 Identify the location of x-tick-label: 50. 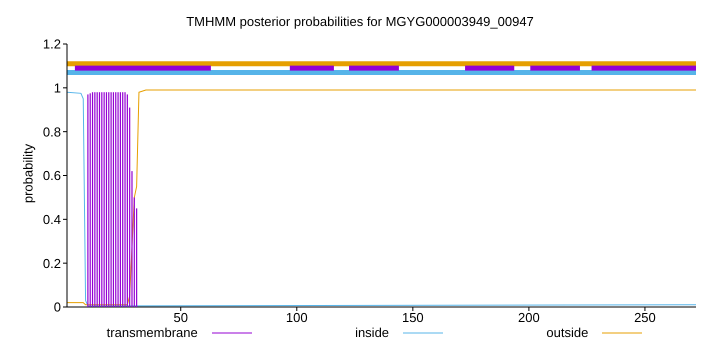
(180, 318).